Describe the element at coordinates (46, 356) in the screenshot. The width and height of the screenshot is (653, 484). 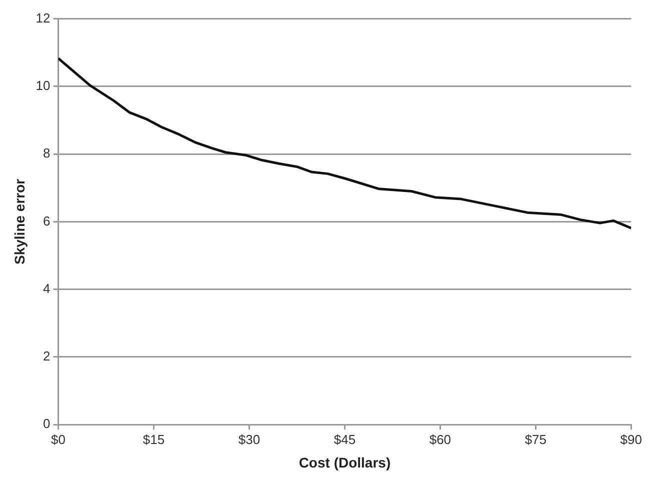
I see `y-tick-label: 2` at that location.